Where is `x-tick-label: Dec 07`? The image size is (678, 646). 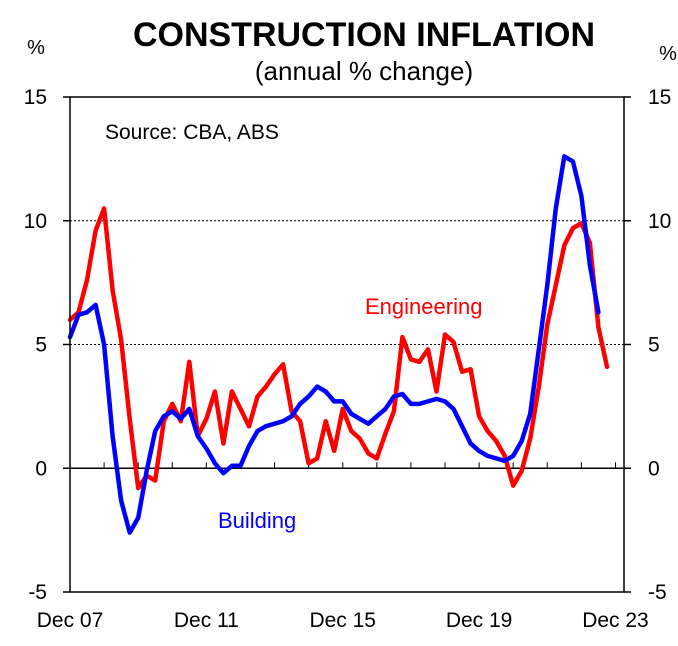
x-tick-label: Dec 07 is located at coordinates (70, 620).